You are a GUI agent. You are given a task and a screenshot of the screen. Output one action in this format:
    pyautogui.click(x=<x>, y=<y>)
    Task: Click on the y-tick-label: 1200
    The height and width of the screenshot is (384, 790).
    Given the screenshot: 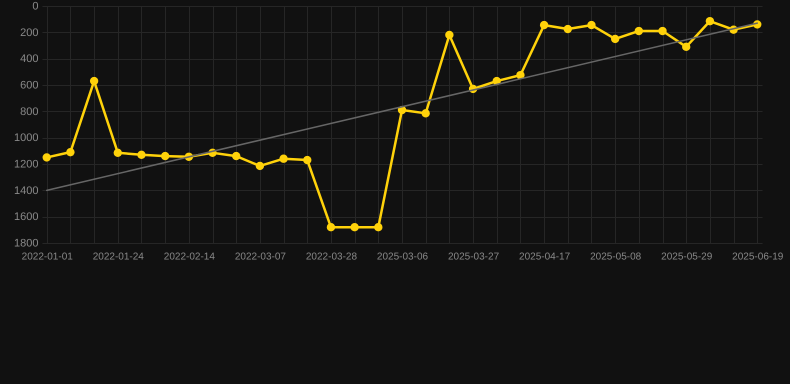 What is the action you would take?
    pyautogui.click(x=26, y=164)
    